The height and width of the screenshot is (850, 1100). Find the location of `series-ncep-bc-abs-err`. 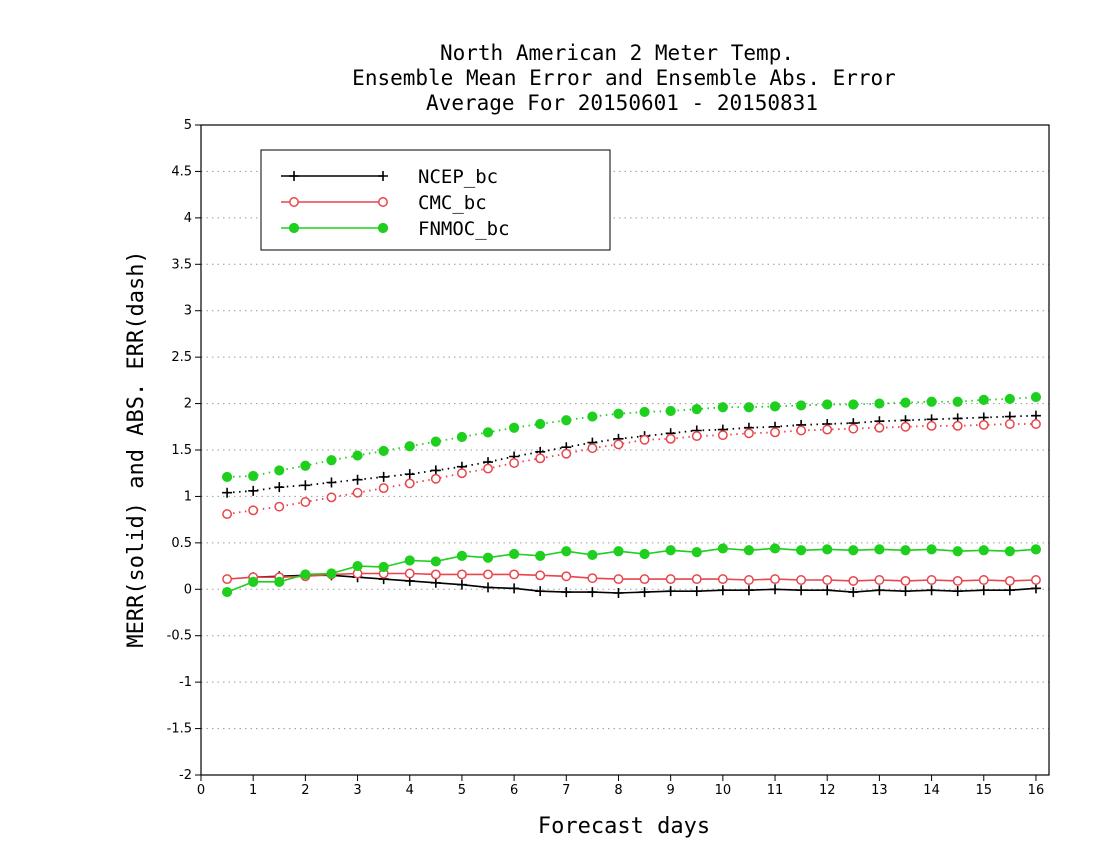

series-ncep-bc-abs-err is located at coordinates (631, 454).